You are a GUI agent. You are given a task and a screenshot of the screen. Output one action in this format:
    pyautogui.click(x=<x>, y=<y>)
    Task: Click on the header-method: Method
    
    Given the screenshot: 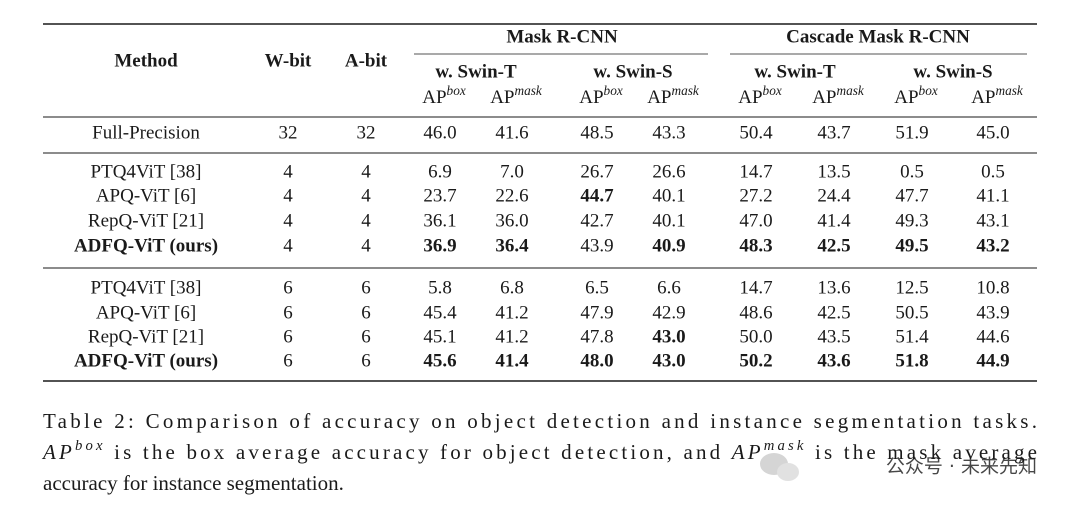 What is the action you would take?
    pyautogui.click(x=146, y=60)
    